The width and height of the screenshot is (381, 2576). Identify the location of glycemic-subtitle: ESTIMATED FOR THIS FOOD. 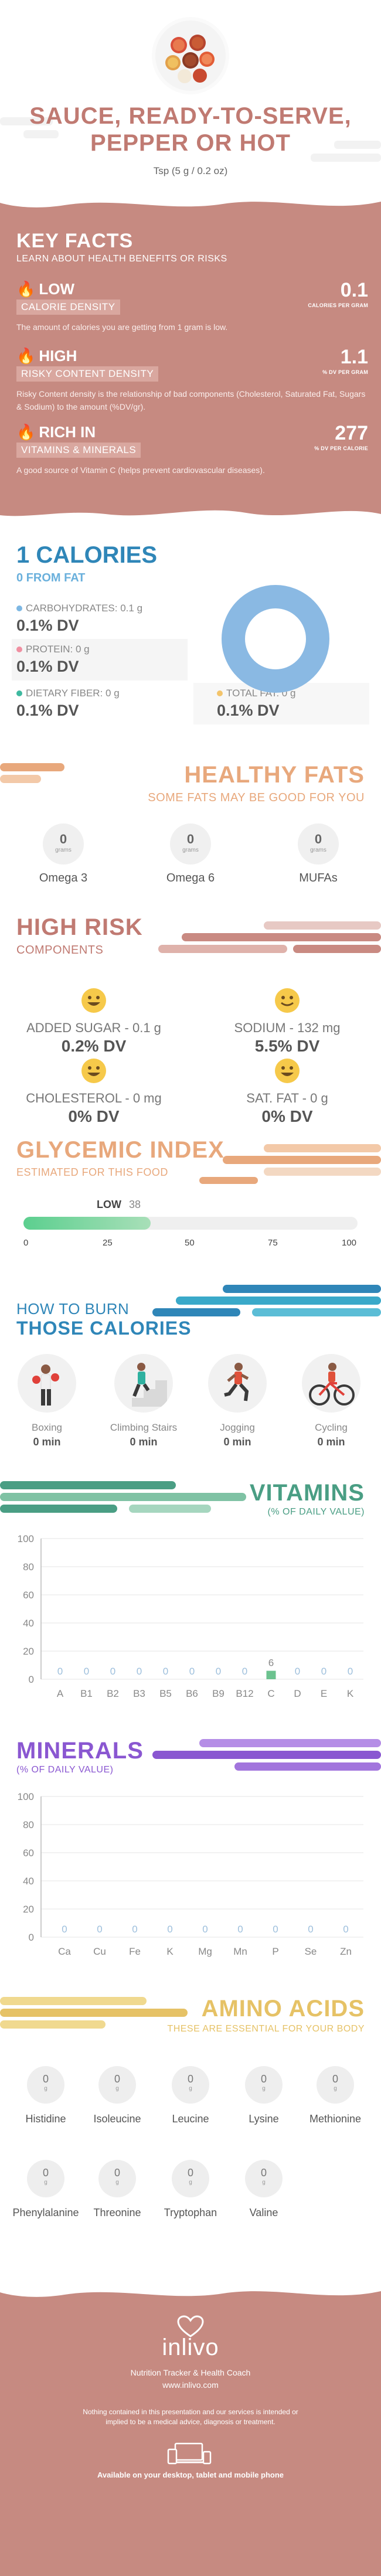
(92, 1172).